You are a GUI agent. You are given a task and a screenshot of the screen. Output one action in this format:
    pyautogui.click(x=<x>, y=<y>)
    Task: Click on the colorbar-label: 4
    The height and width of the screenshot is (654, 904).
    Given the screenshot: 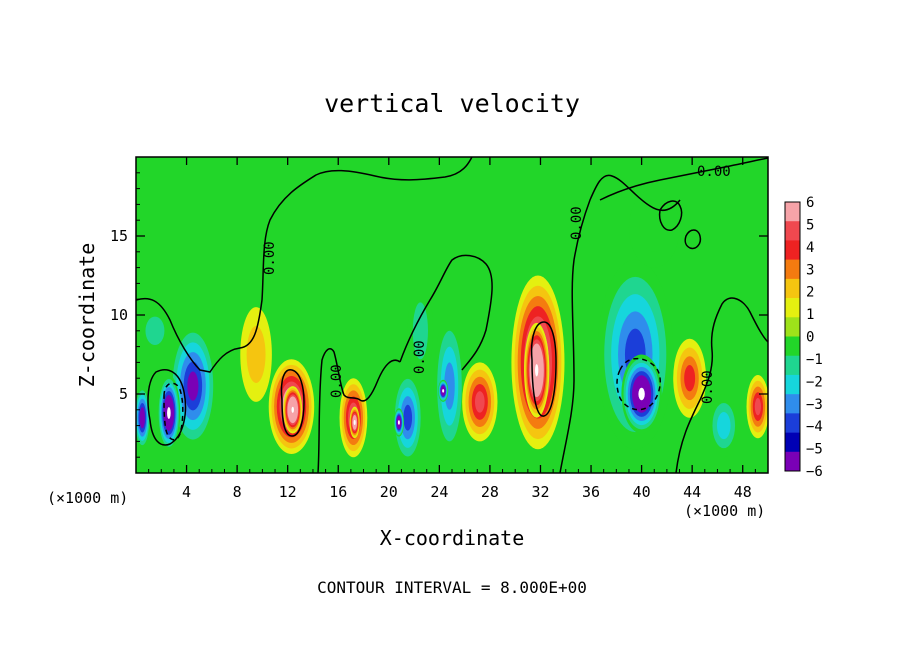 What is the action you would take?
    pyautogui.click(x=810, y=248)
    